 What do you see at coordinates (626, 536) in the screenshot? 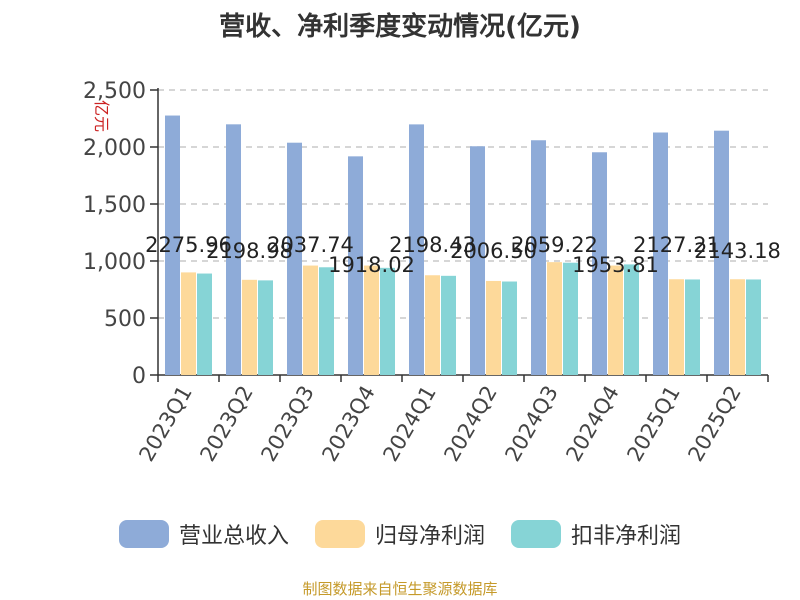
I see `legend-label-deducted-net-profit: 扣非净利润` at bounding box center [626, 536].